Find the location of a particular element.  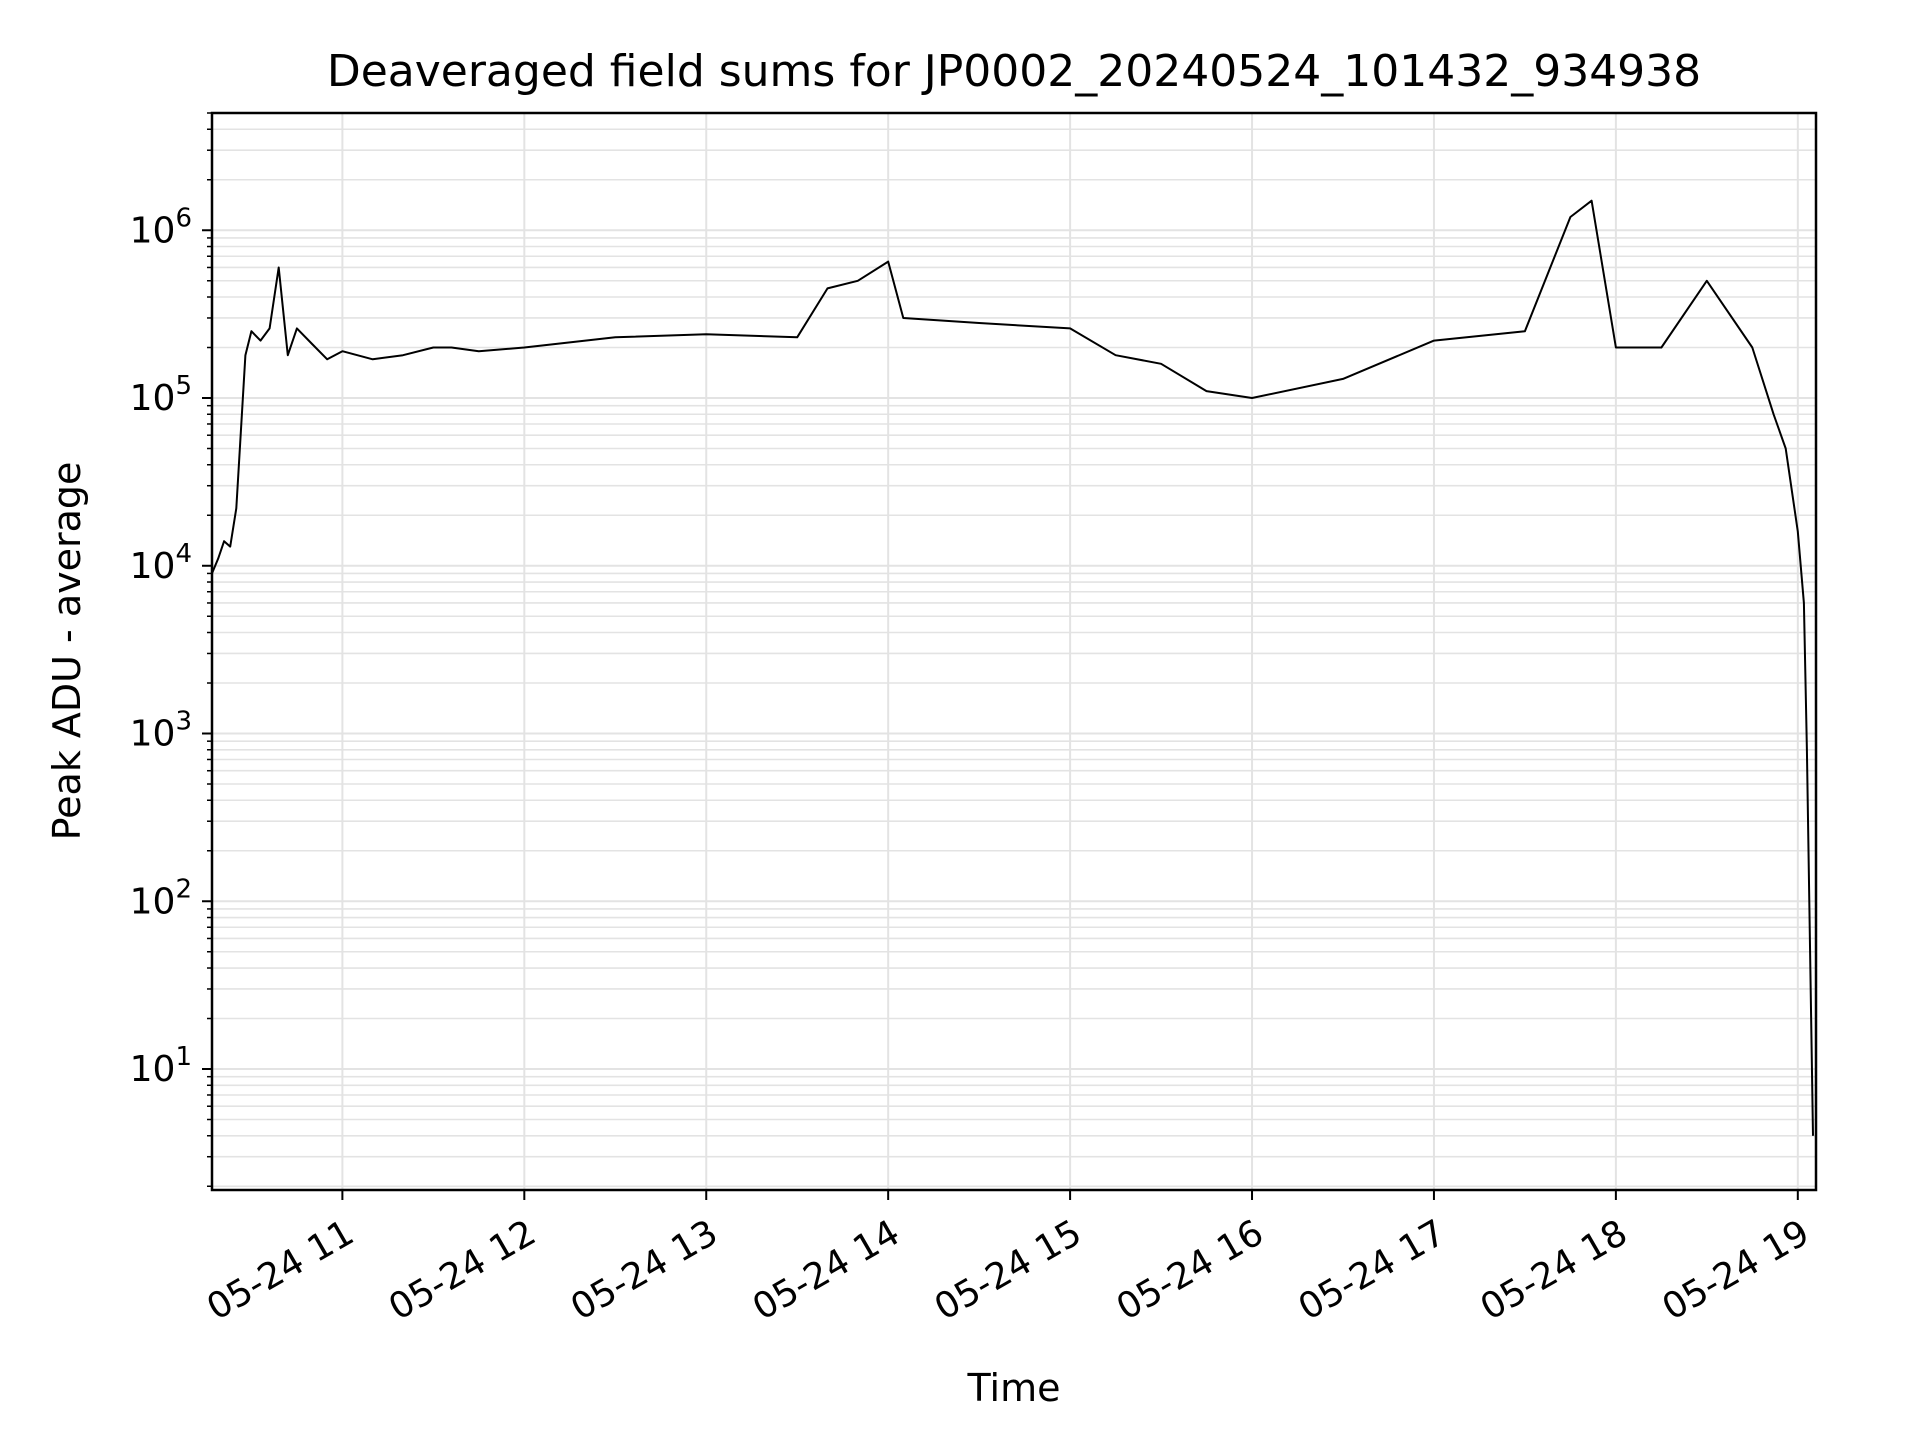

y-tick-label: 10⁴ is located at coordinates (161, 563).